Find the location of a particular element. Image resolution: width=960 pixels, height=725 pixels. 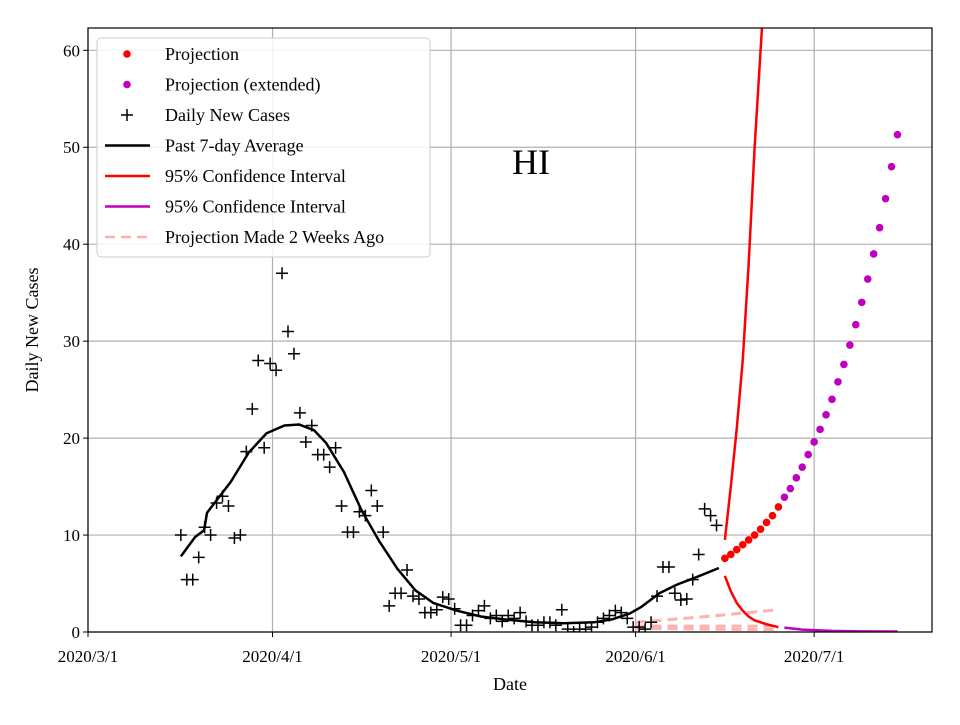

y-tick-label: 30 is located at coordinates (71, 341).